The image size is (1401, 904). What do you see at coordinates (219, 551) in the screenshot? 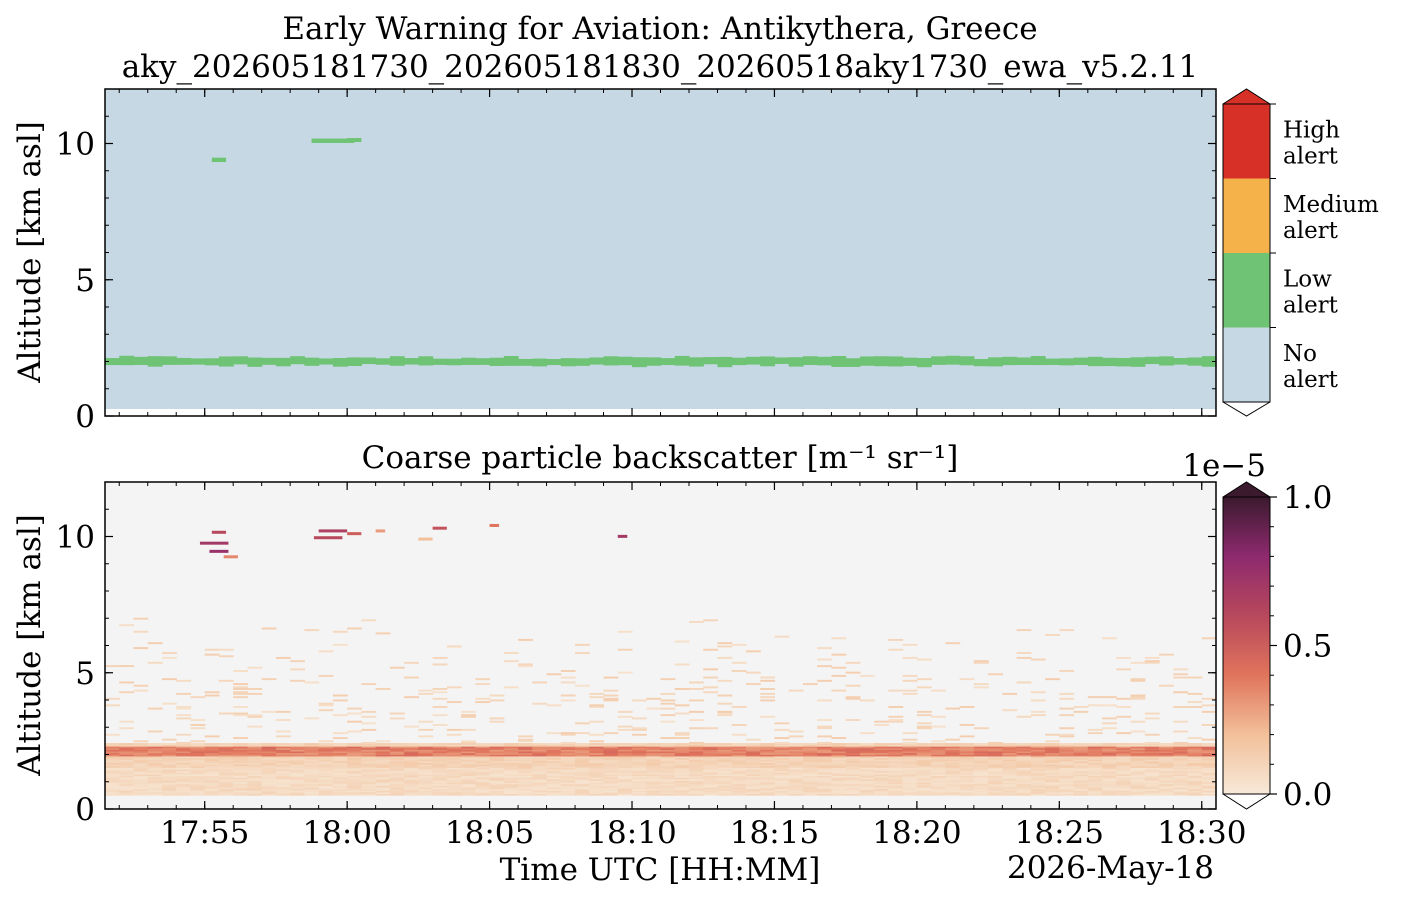
I see `backscatter-cell-cirrus` at bounding box center [219, 551].